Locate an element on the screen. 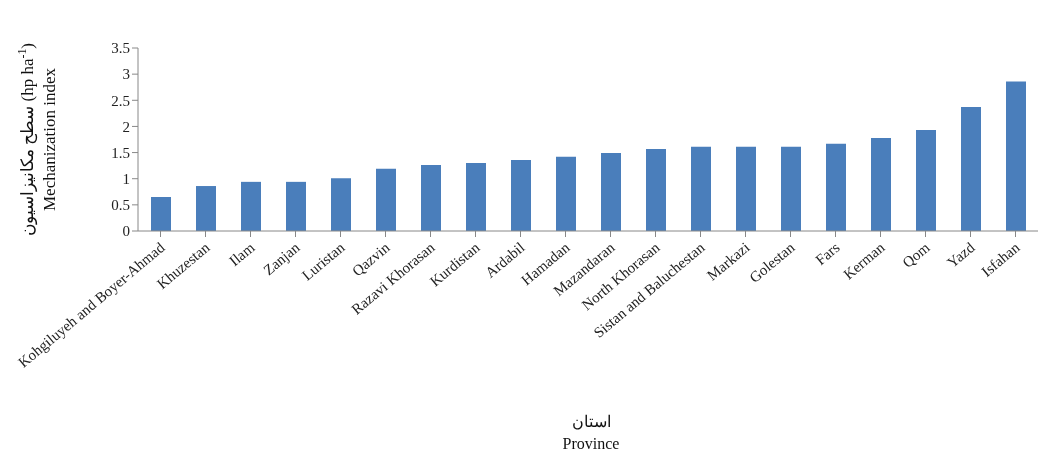  y-tick-label: 3.5 is located at coordinates (120, 48).